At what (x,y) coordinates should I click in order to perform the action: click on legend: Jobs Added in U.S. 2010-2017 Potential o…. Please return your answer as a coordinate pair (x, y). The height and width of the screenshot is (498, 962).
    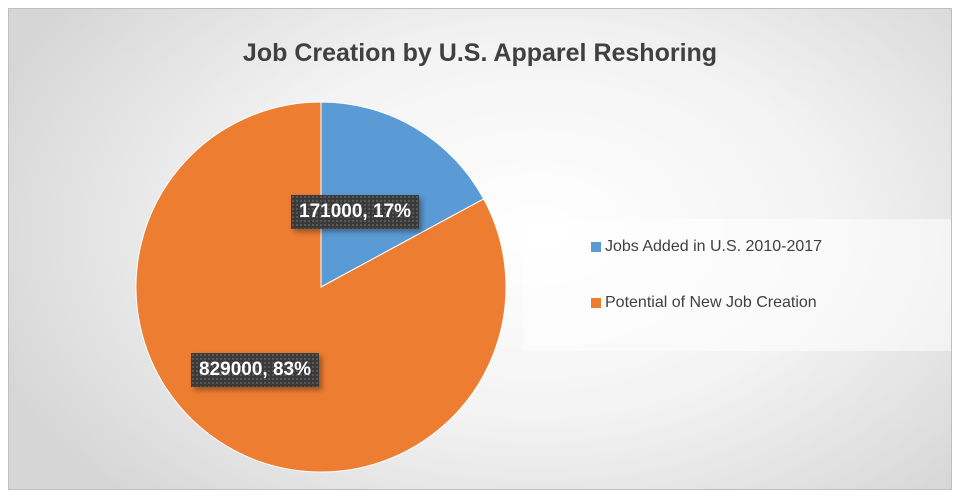
    Looking at the image, I should click on (766, 291).